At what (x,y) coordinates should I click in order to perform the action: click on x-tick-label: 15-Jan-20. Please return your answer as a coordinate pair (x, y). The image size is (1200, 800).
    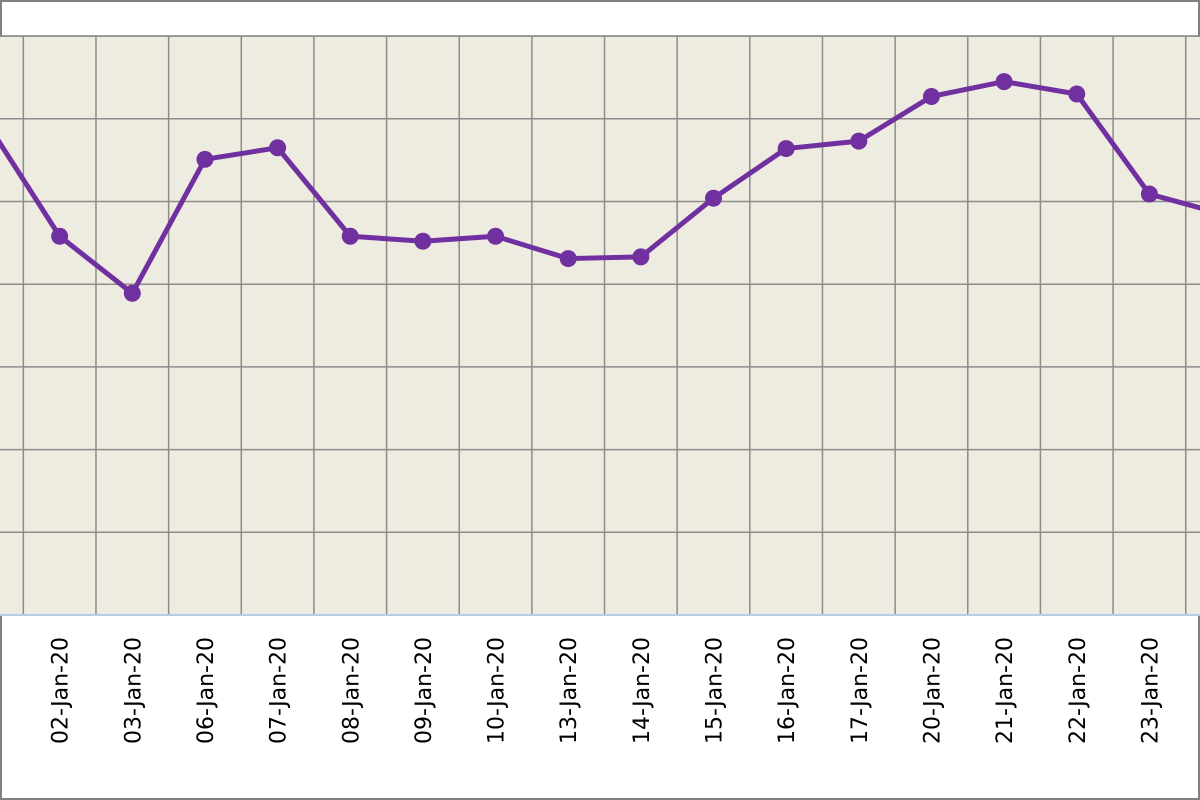
    Looking at the image, I should click on (715, 690).